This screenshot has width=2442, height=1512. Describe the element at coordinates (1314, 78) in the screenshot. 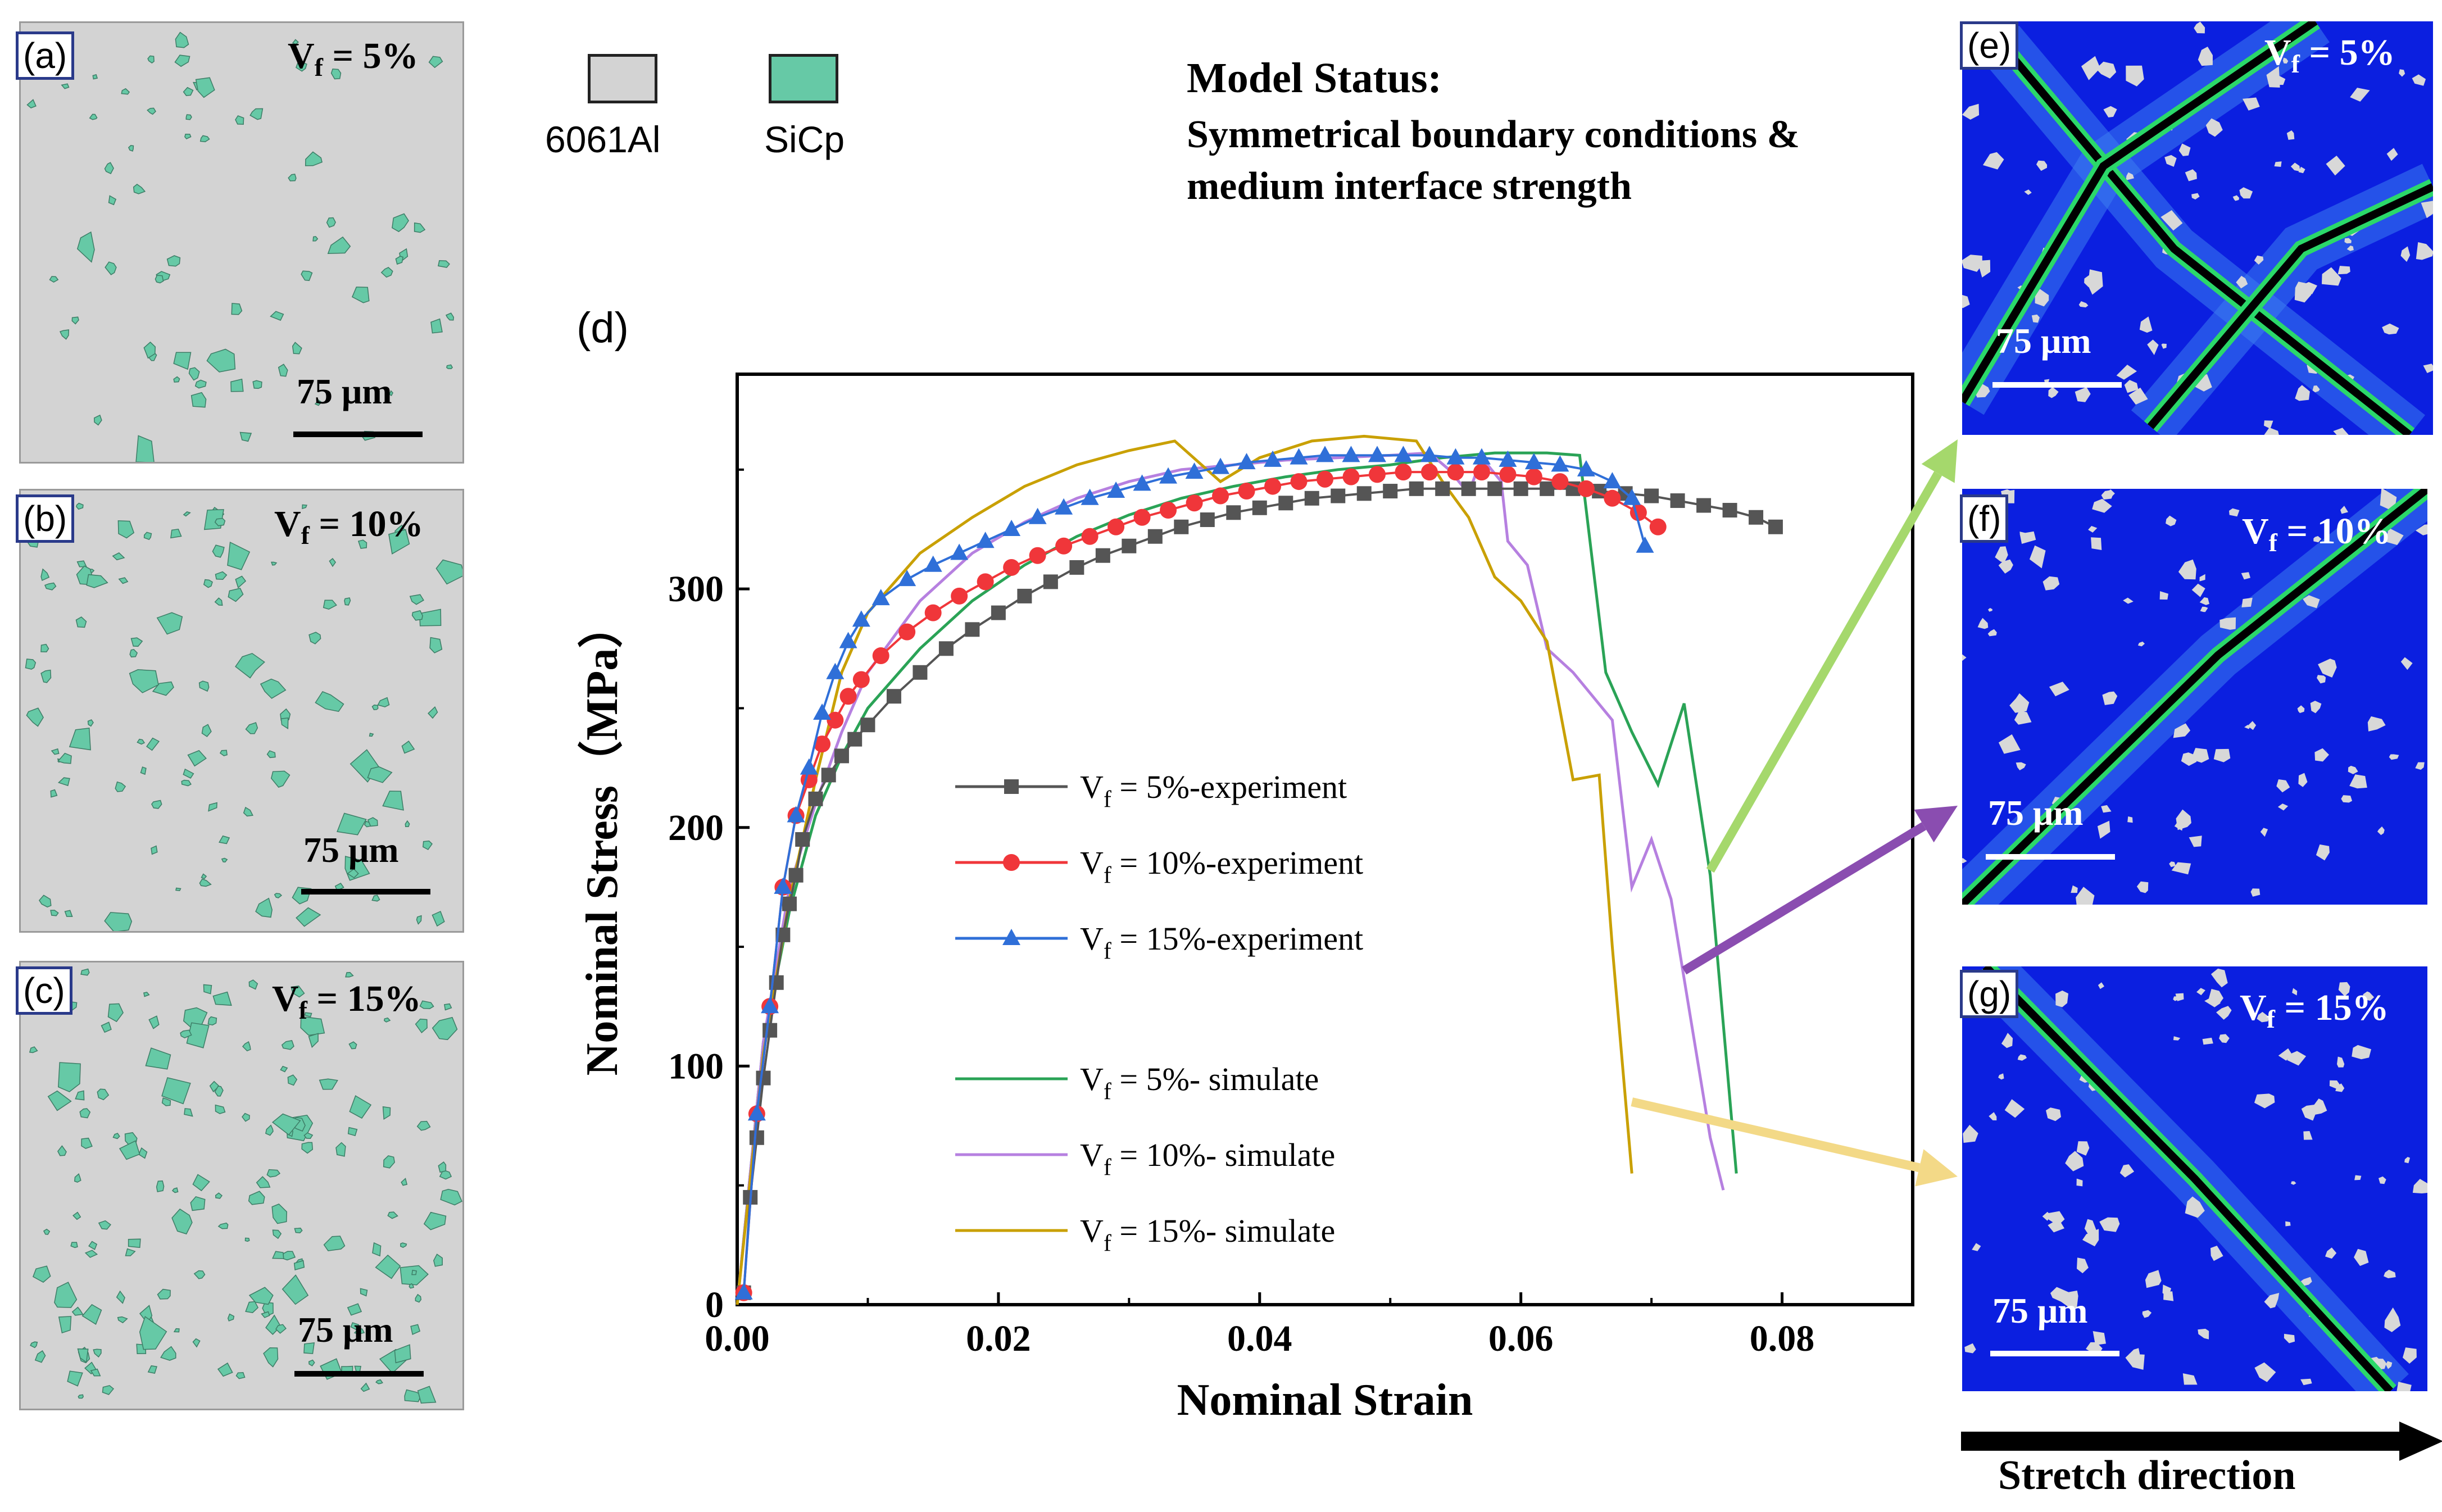

I see `model-status-title: Model Status:` at that location.